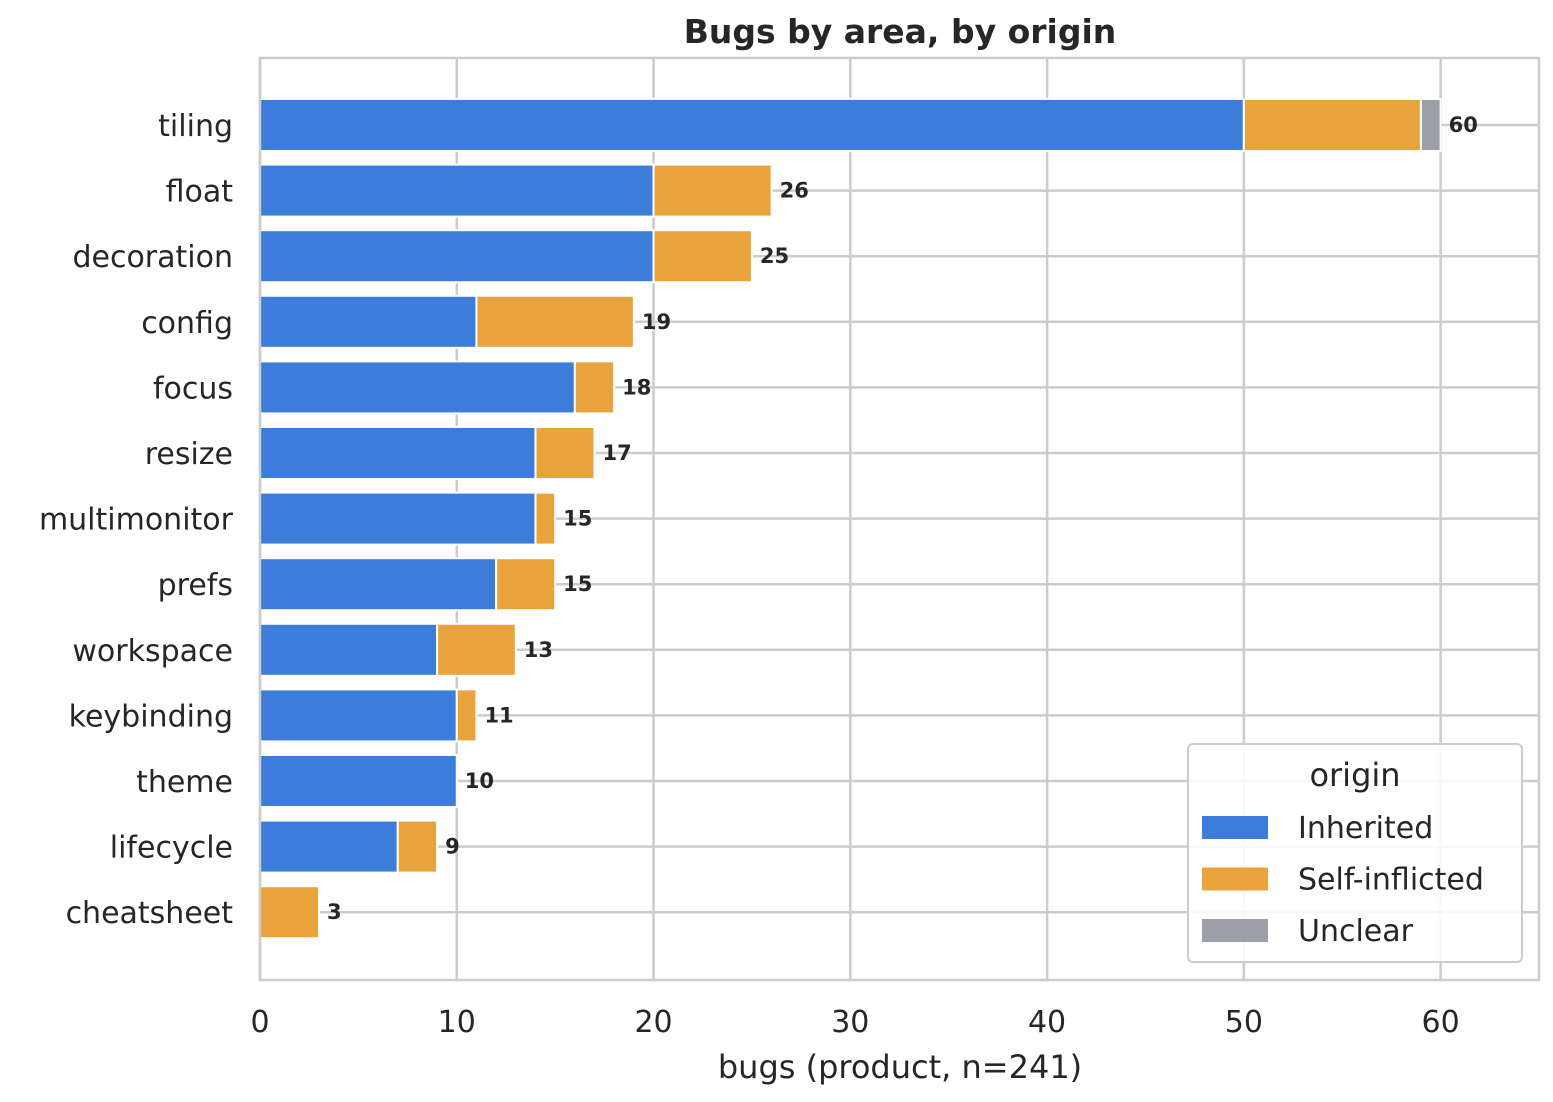  I want to click on bar-total-label: 26, so click(794, 191).